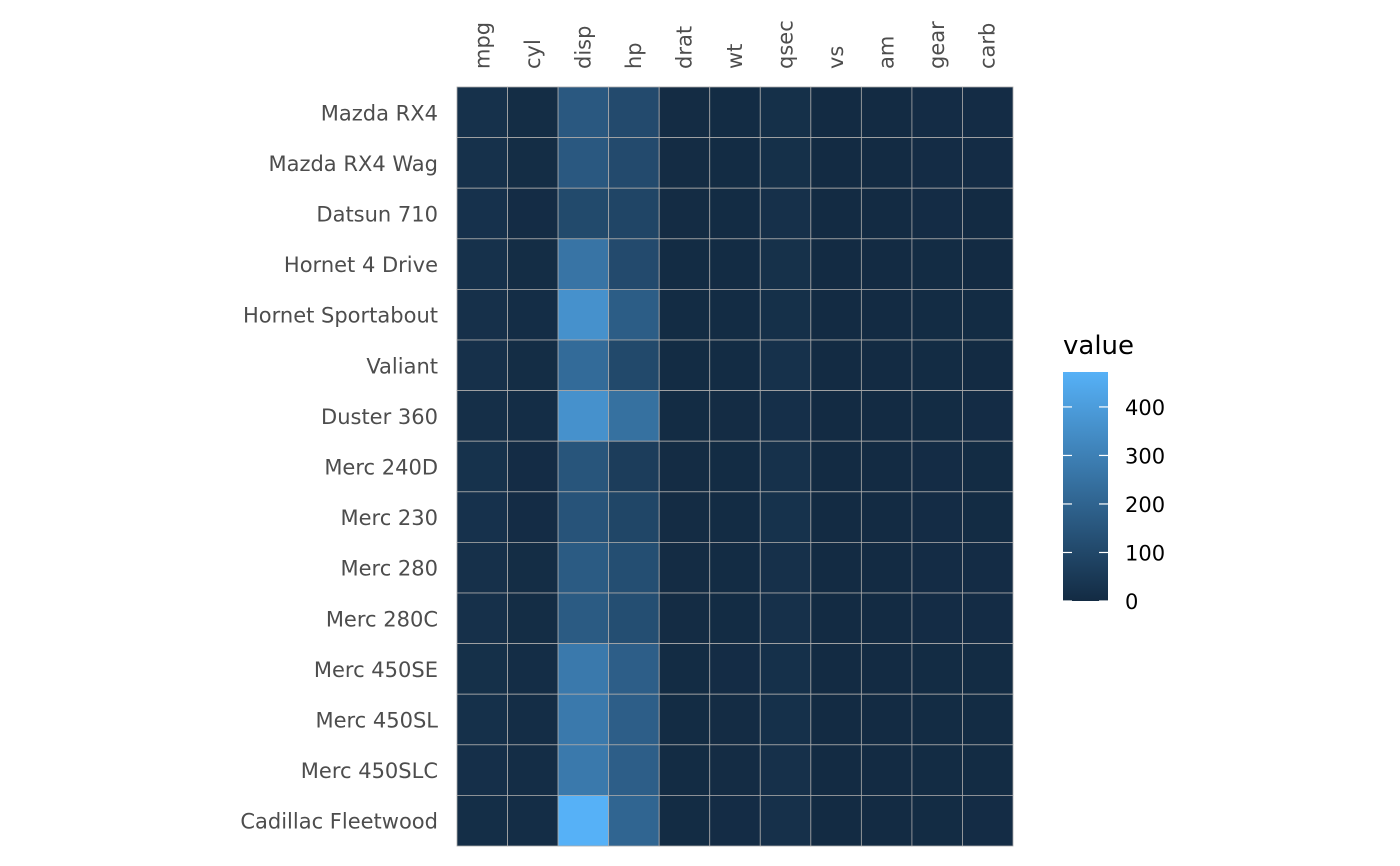 The image size is (1400, 866). Describe the element at coordinates (482, 264) in the screenshot. I see `tile-hornet-4-drive-mpg` at that location.